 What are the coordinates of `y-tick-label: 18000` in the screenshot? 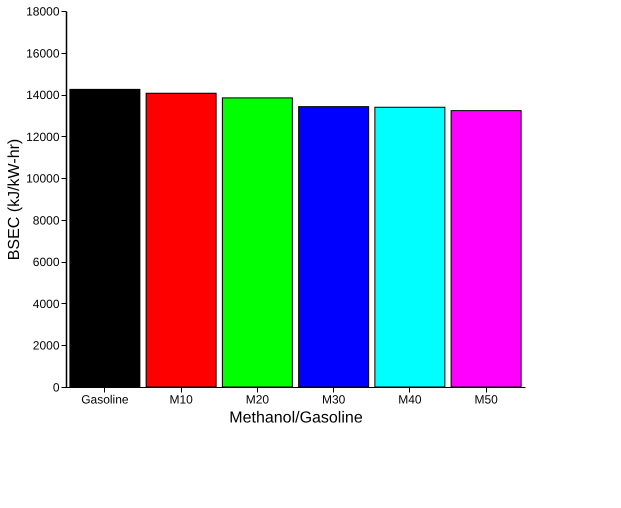 It's located at (43, 11).